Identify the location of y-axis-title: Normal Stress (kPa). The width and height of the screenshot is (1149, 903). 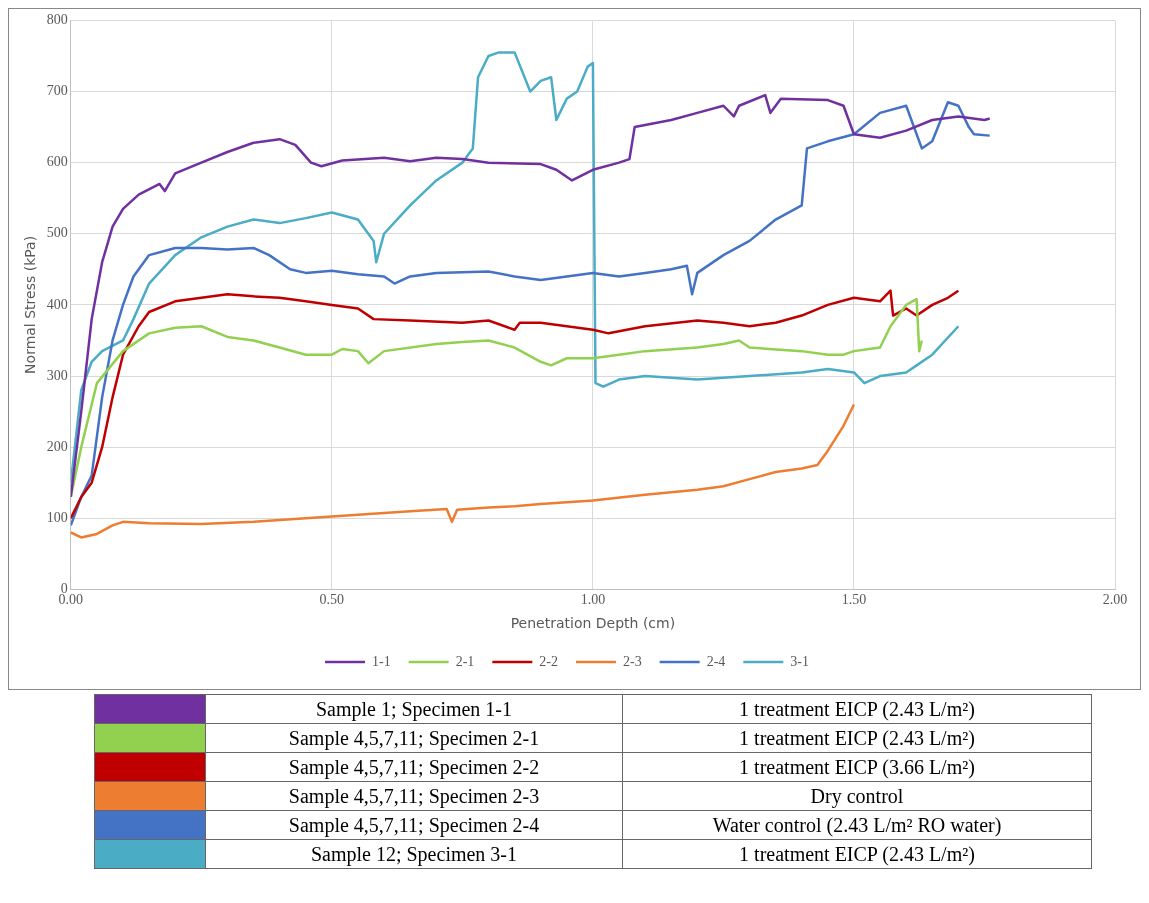
(30, 304).